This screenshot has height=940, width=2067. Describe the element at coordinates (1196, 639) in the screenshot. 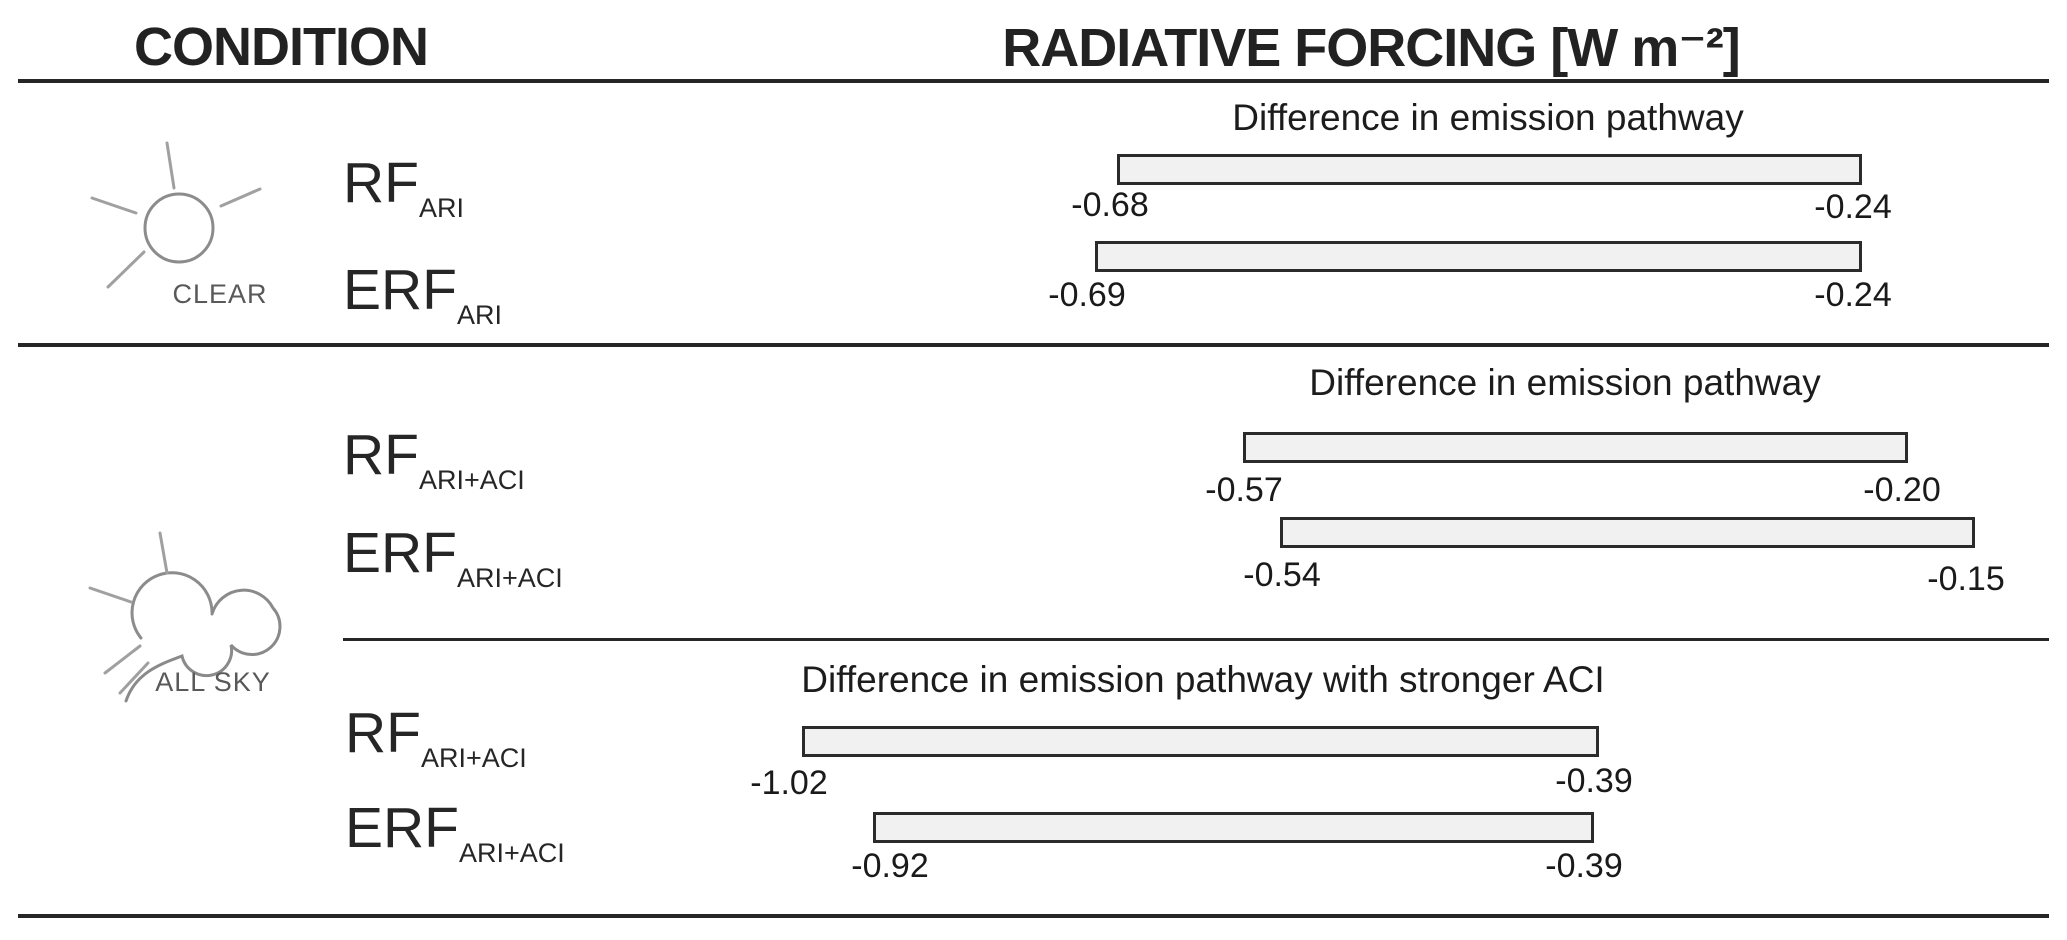

I see `all-sky-subsection-divider-line` at that location.